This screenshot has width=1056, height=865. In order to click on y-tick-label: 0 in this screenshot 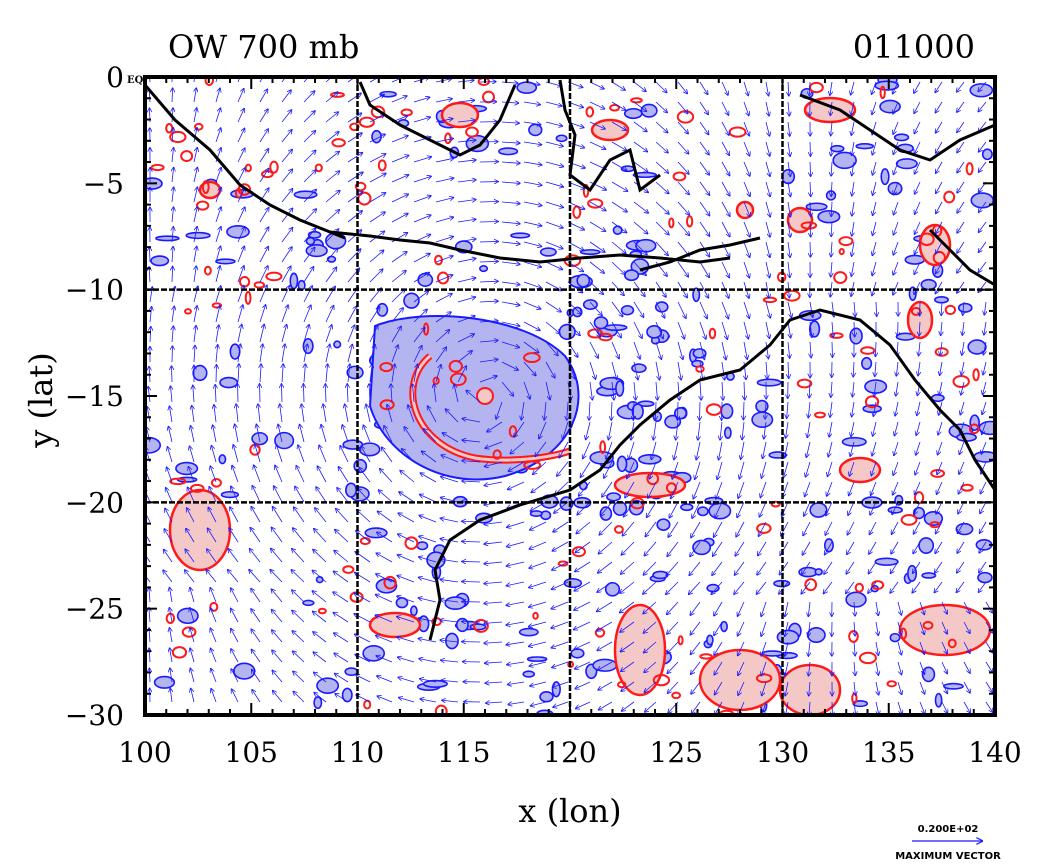, I will do `click(115, 77)`.